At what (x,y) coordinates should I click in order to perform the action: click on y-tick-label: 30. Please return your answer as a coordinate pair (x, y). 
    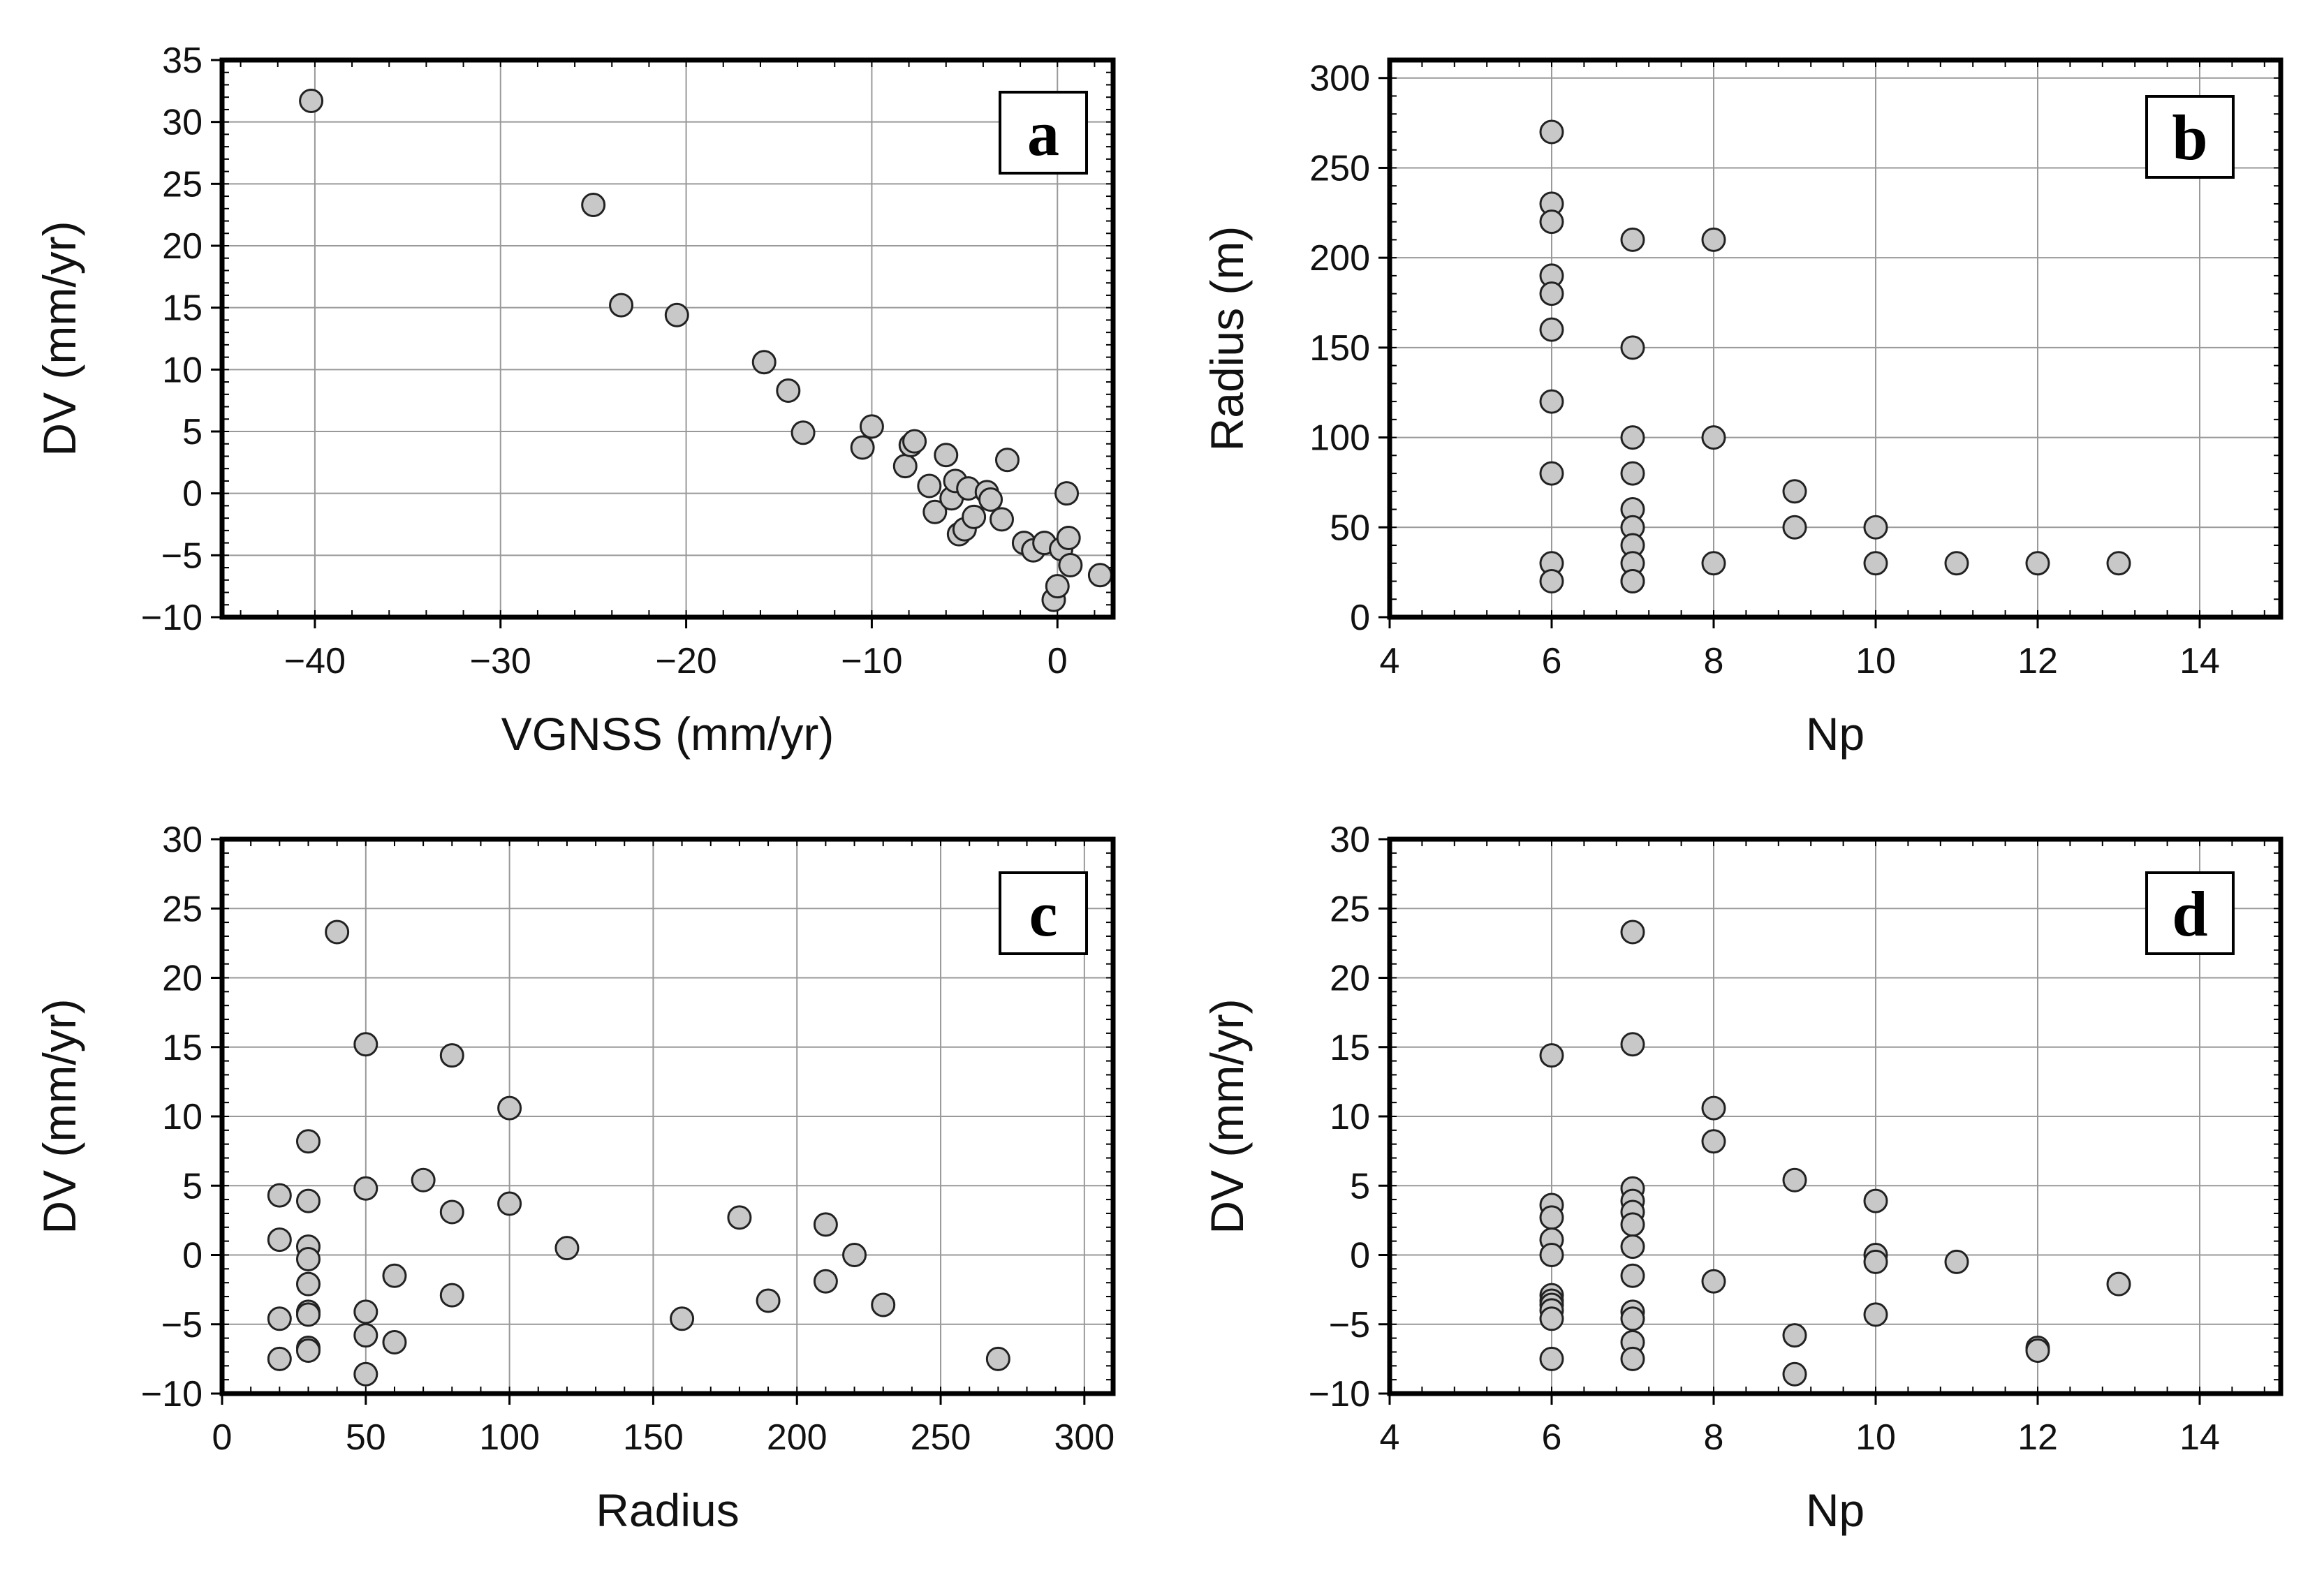
    Looking at the image, I should click on (182, 123).